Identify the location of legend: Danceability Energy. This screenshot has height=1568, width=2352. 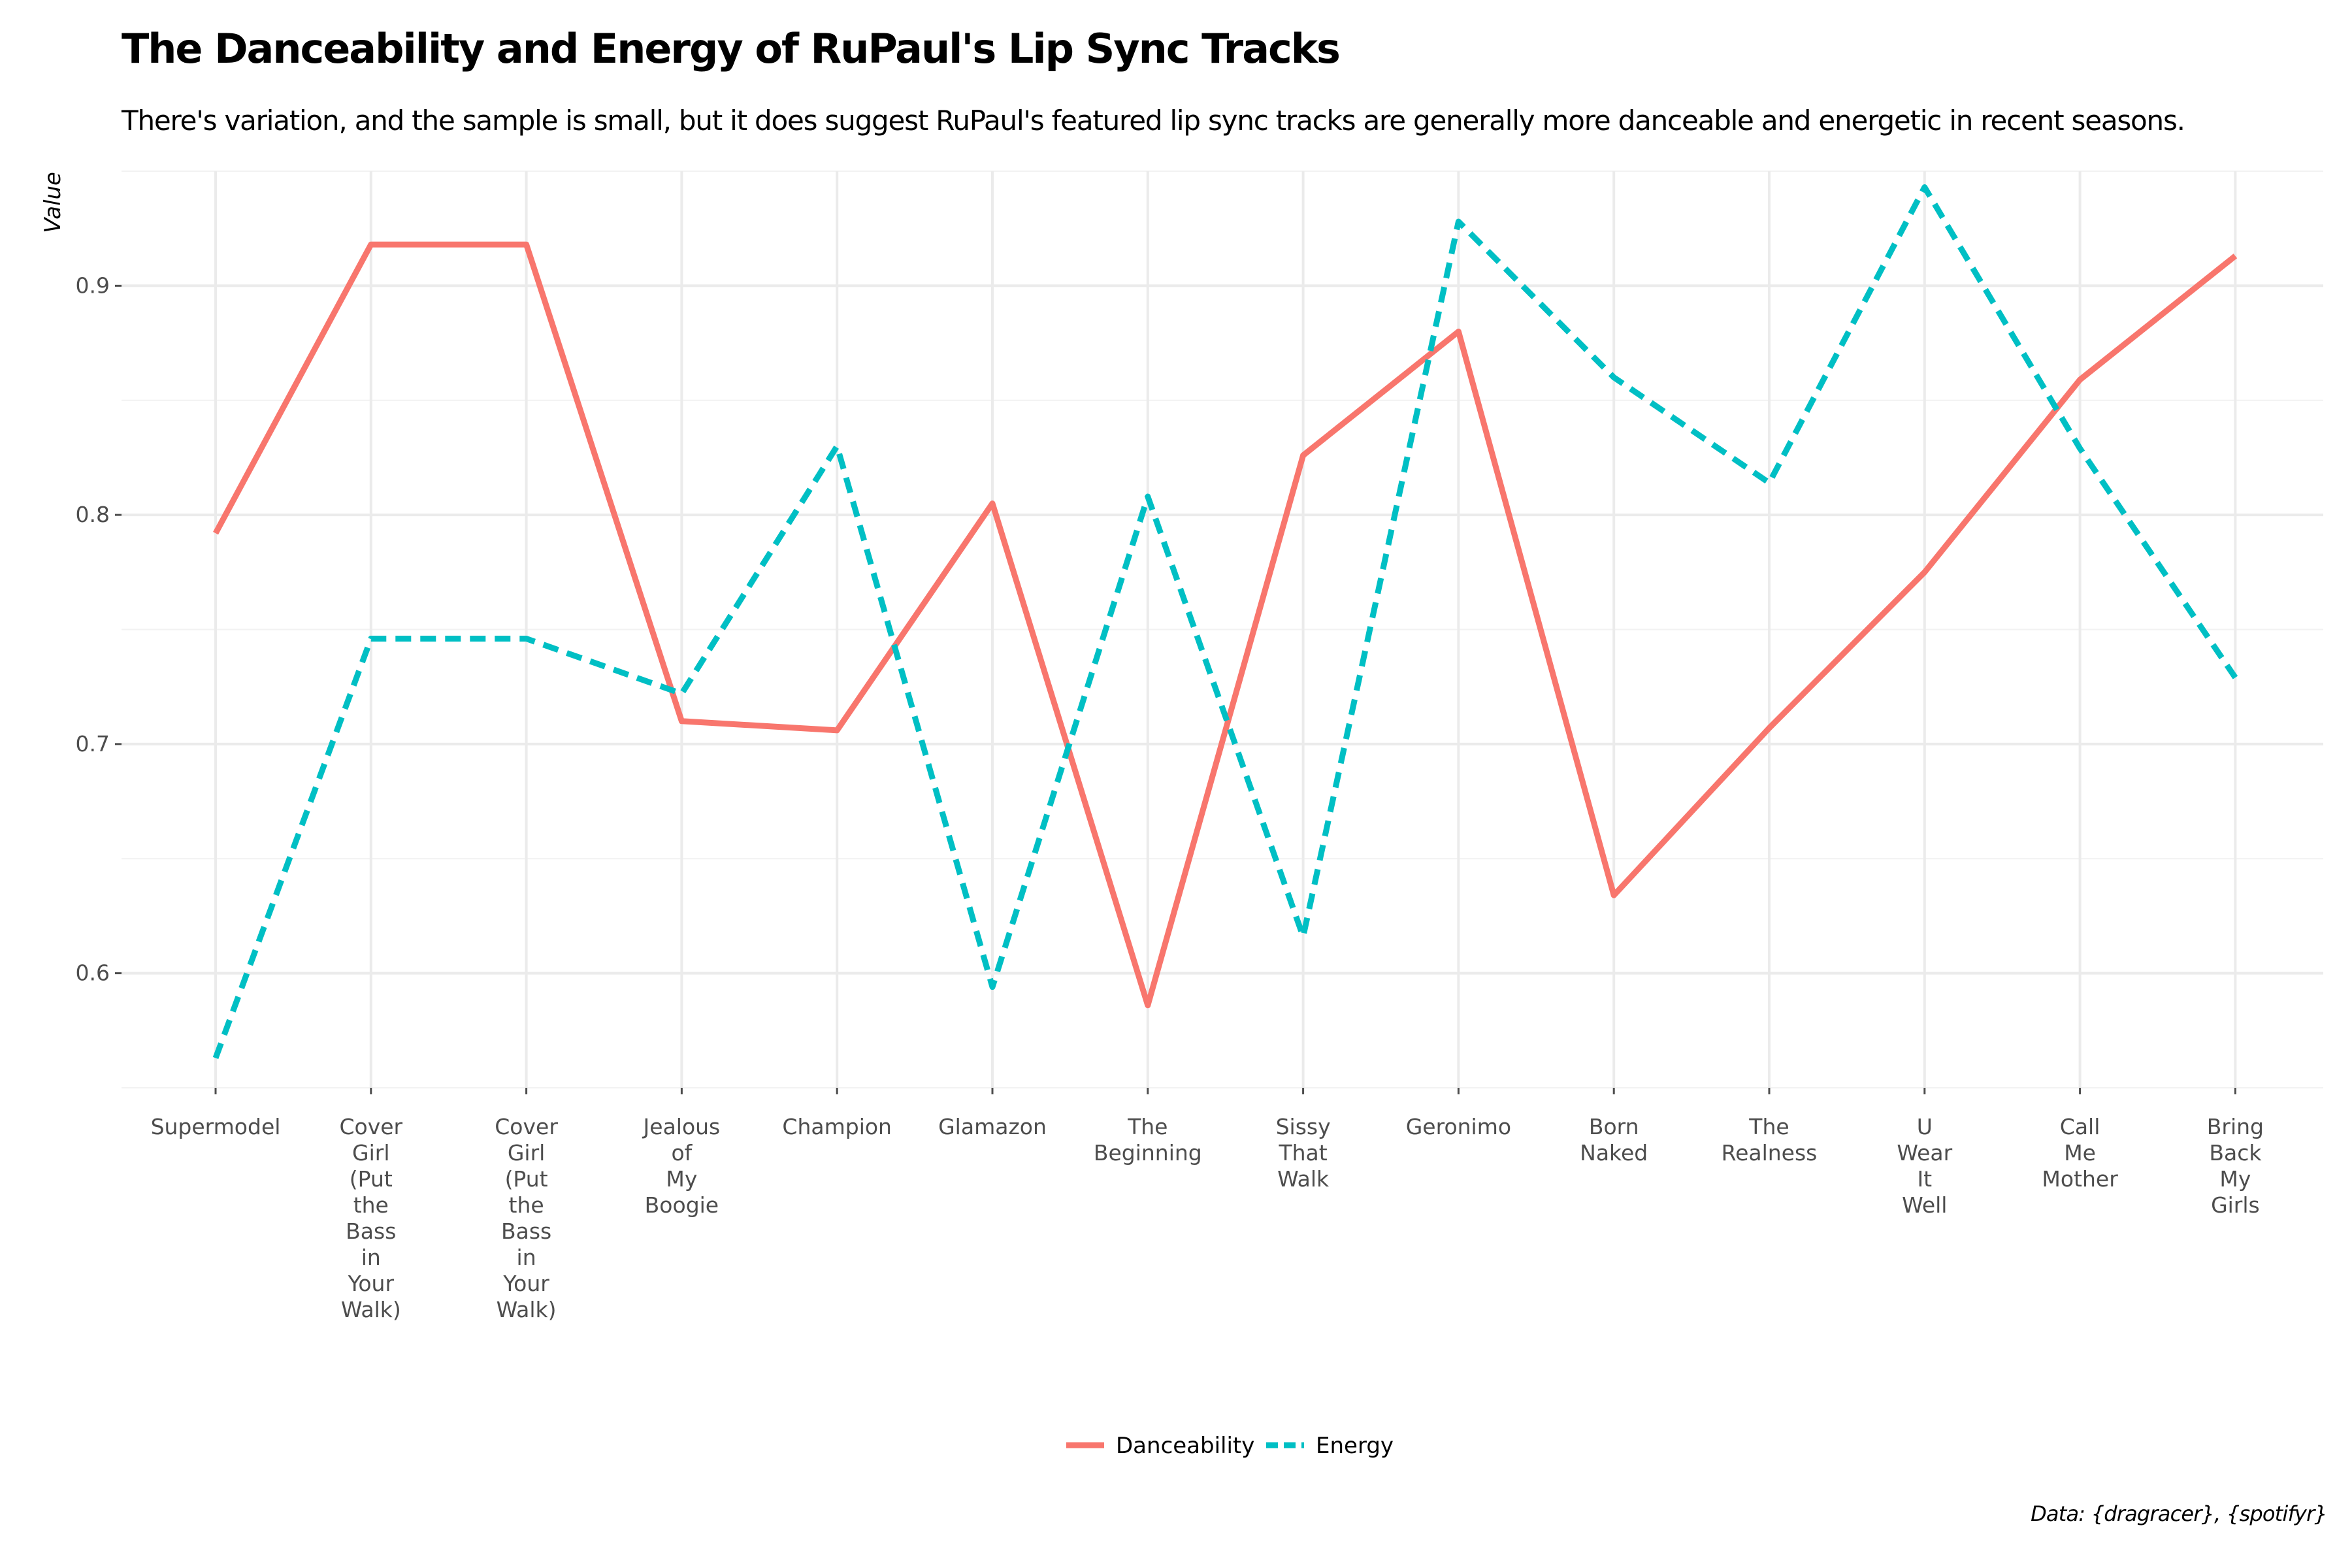
(1230, 1446).